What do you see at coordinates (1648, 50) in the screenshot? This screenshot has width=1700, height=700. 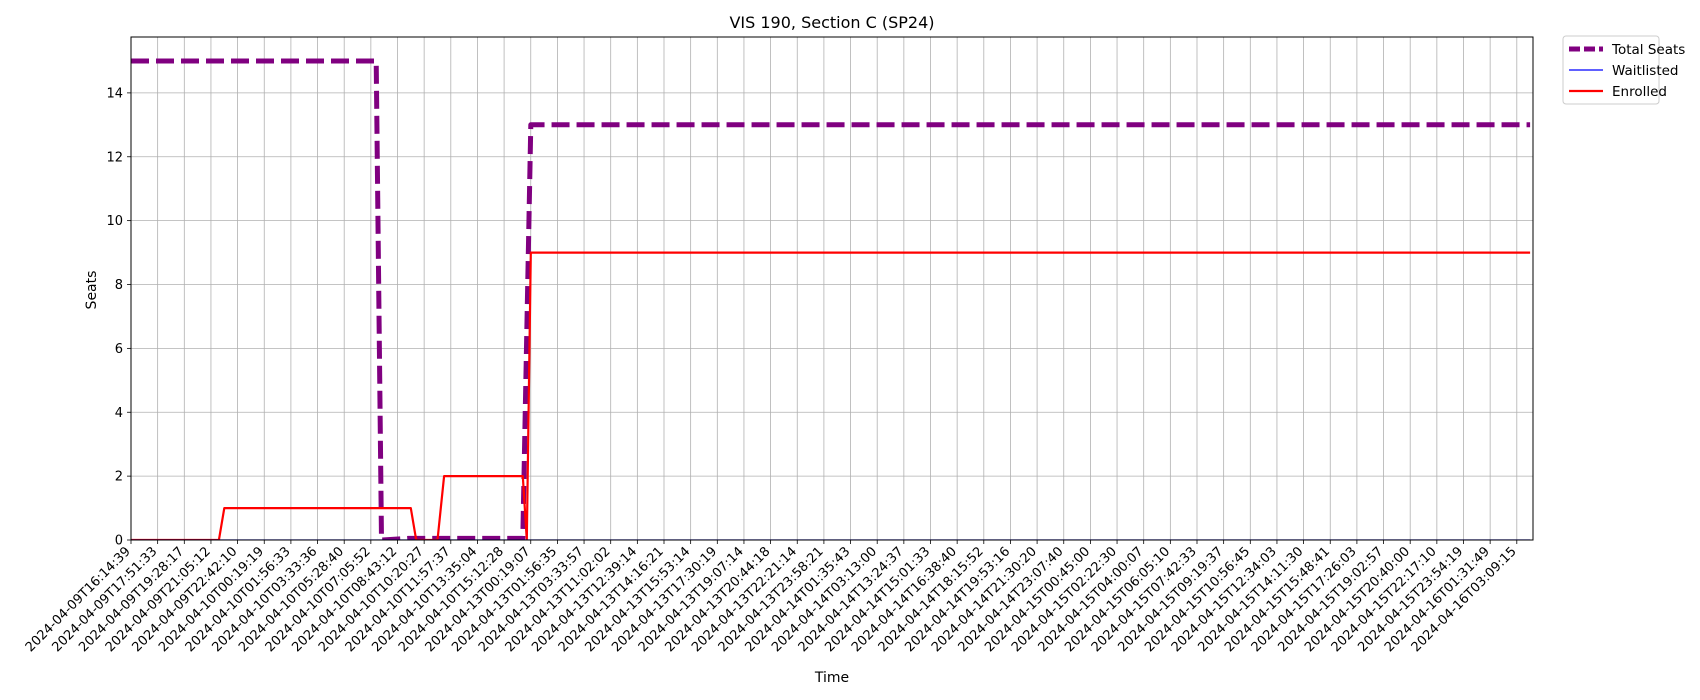 I see `legend-label: Total Seats` at bounding box center [1648, 50].